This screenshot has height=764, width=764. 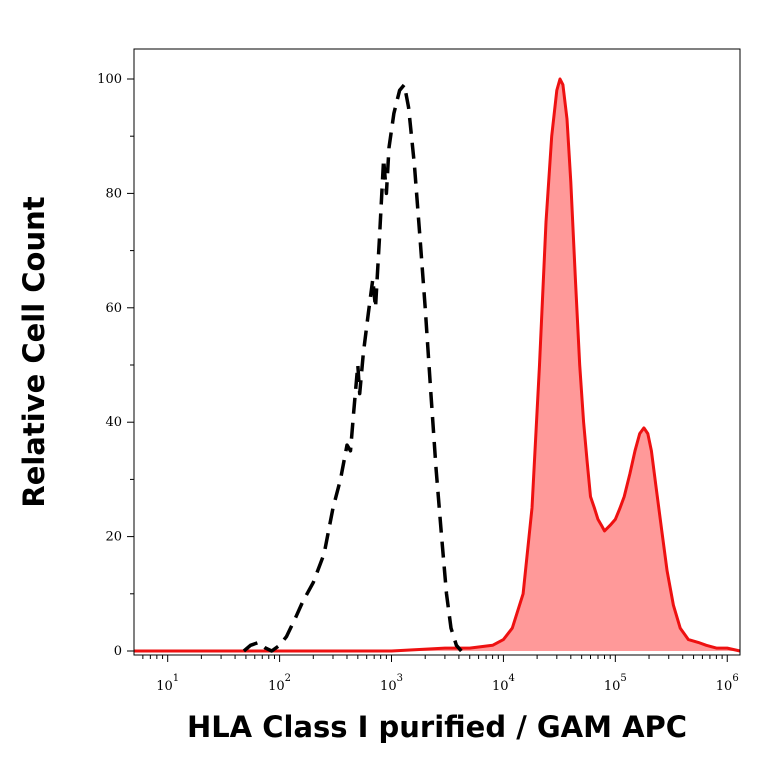 What do you see at coordinates (167, 683) in the screenshot?
I see `x-tick-label: 10¹` at bounding box center [167, 683].